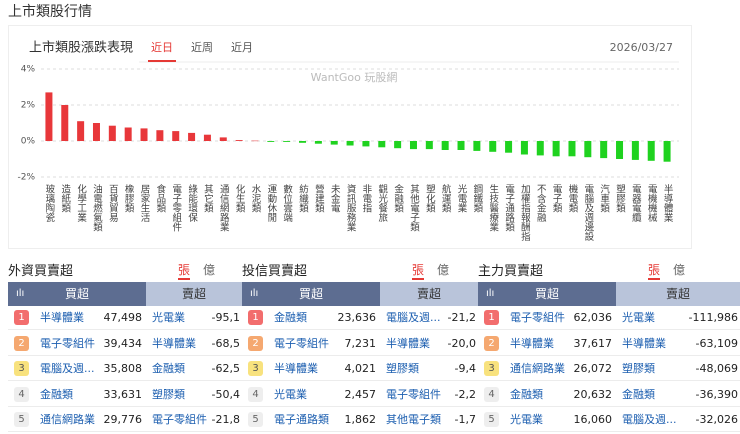  Describe the element at coordinates (65, 198) in the screenshot. I see `x-tick-label: 造紙類` at that location.